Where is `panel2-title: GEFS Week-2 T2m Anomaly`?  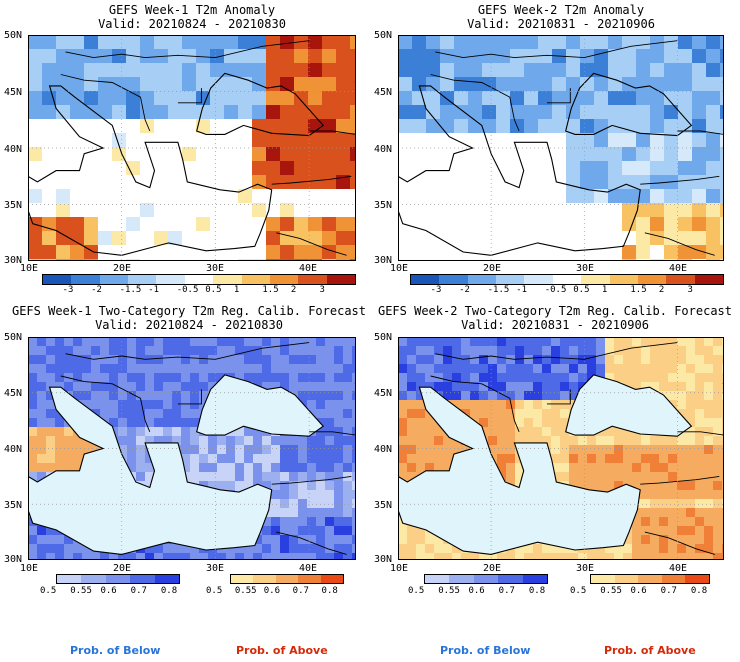 panel2-title: GEFS Week-2 T2m Anomaly is located at coordinates (561, 10).